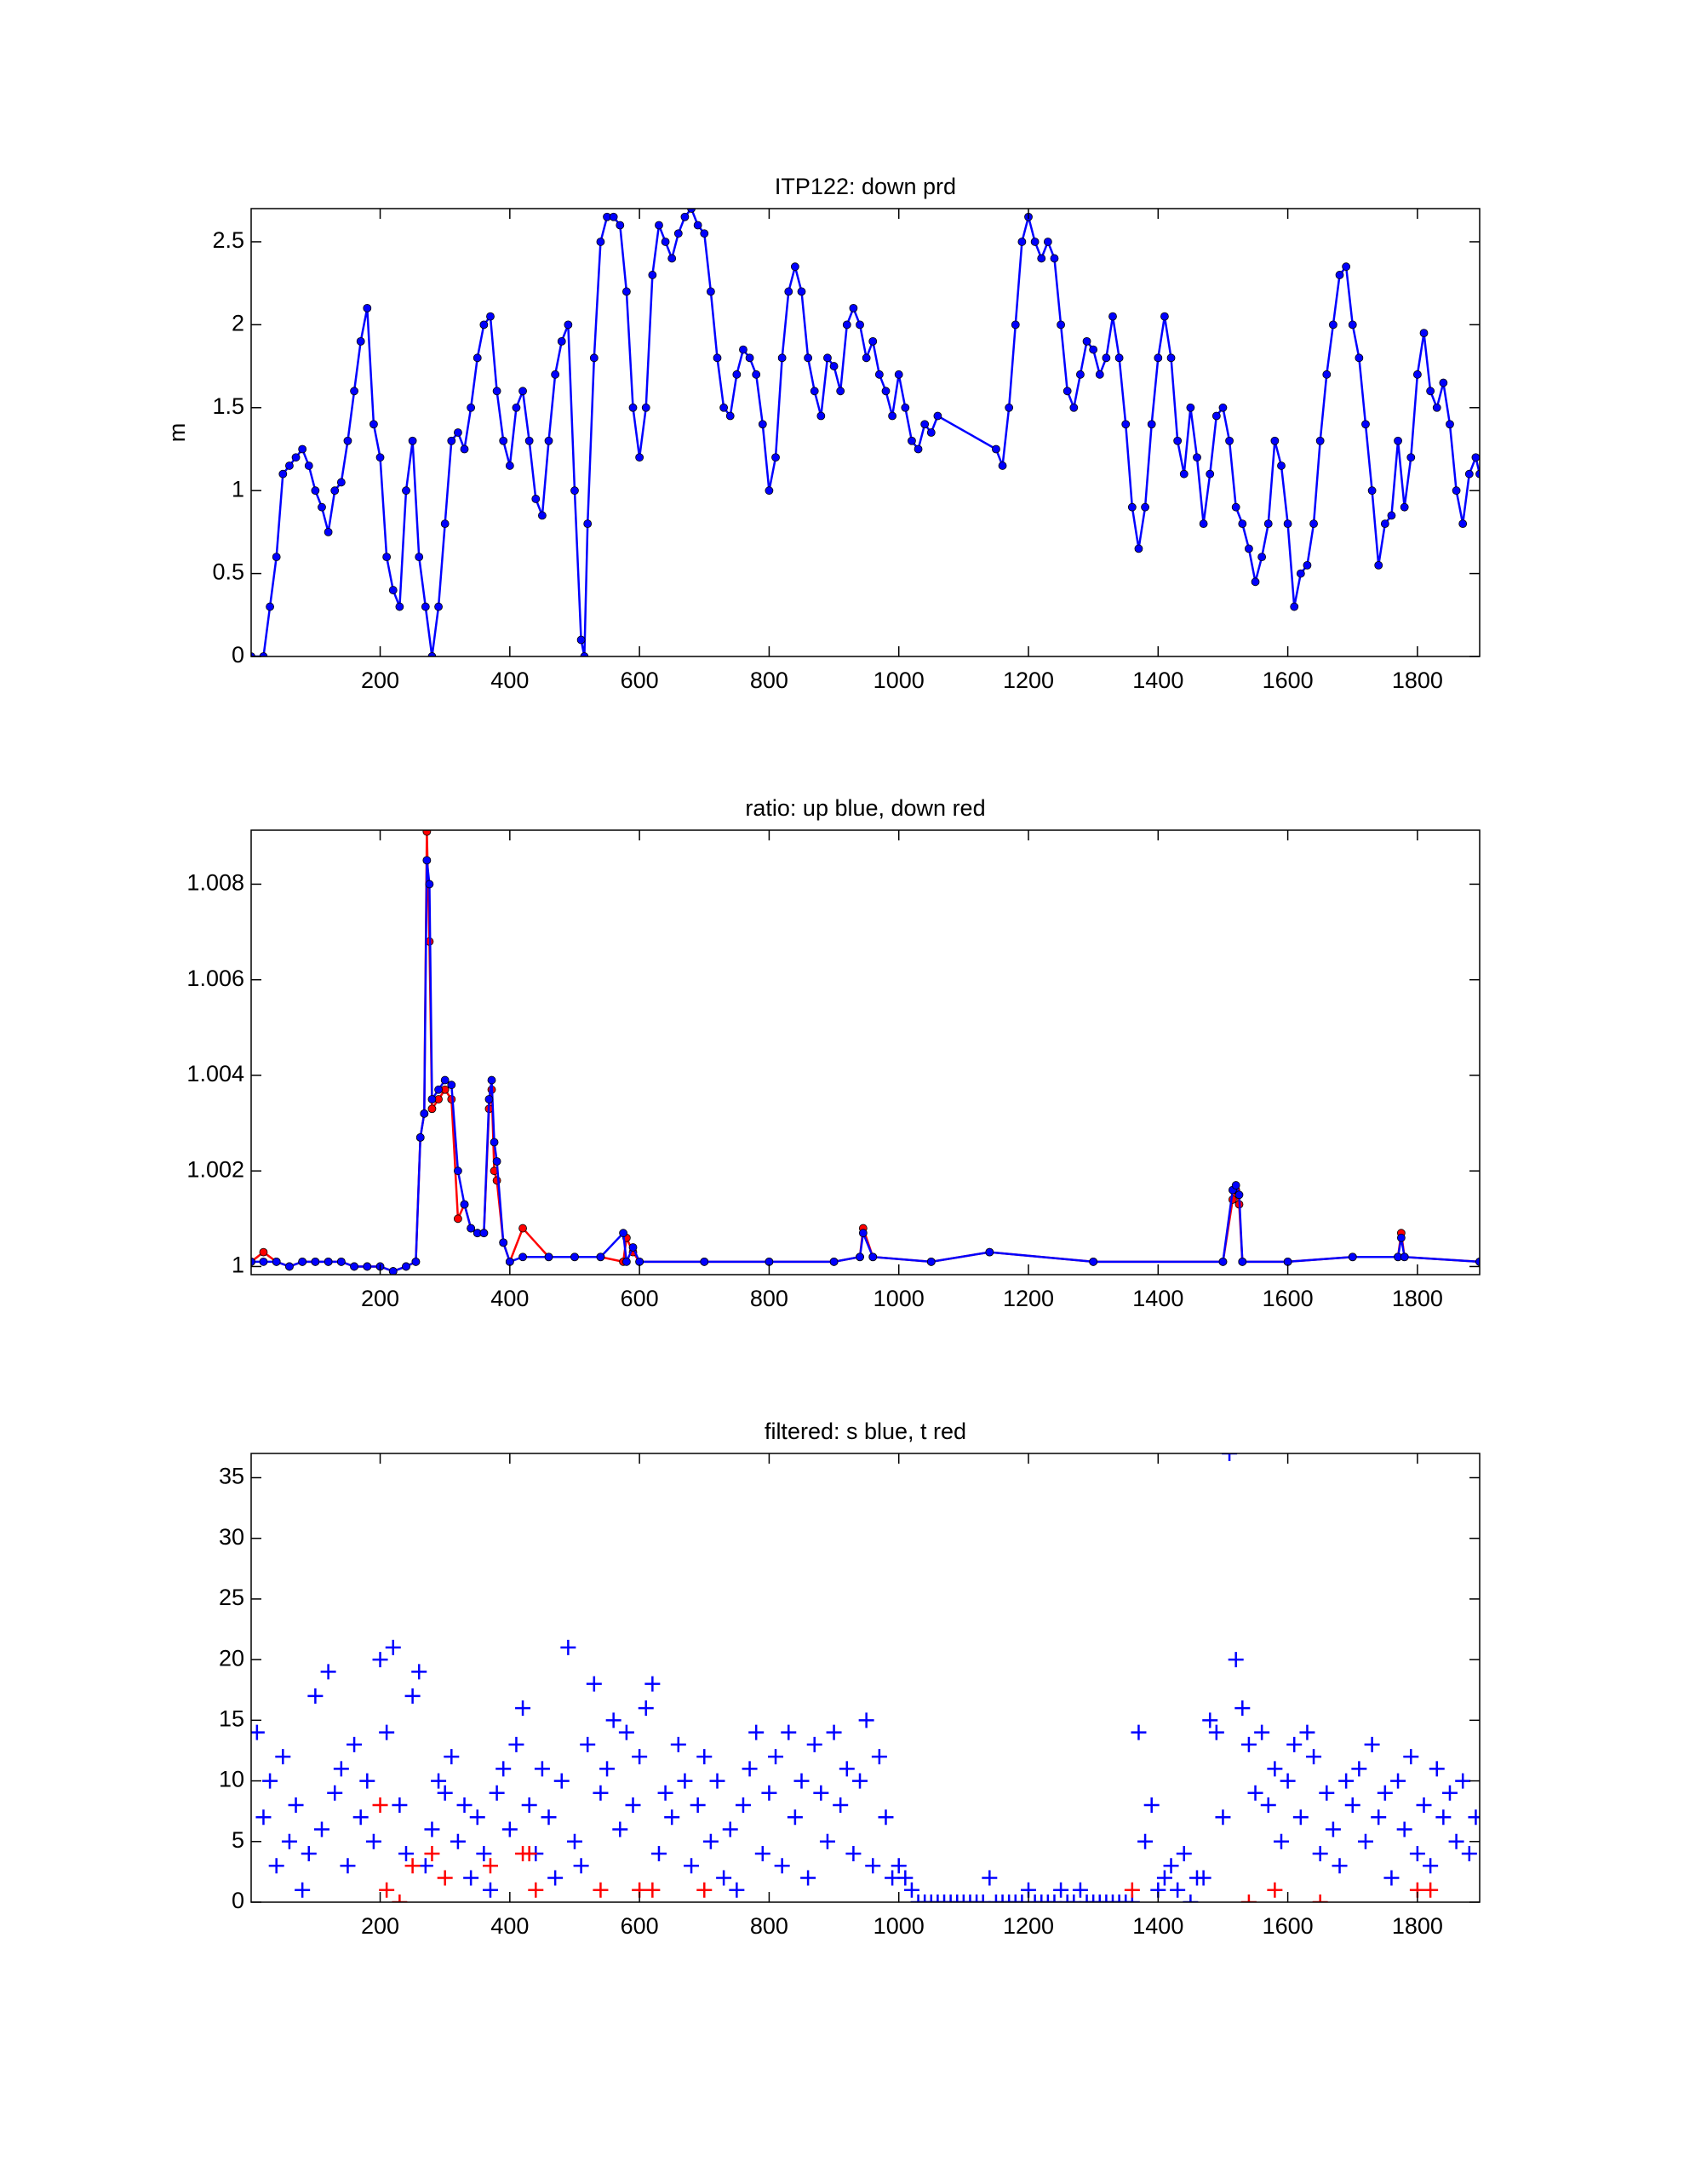 The width and height of the screenshot is (1684, 2184). I want to click on plot-area, so click(865, 1052).